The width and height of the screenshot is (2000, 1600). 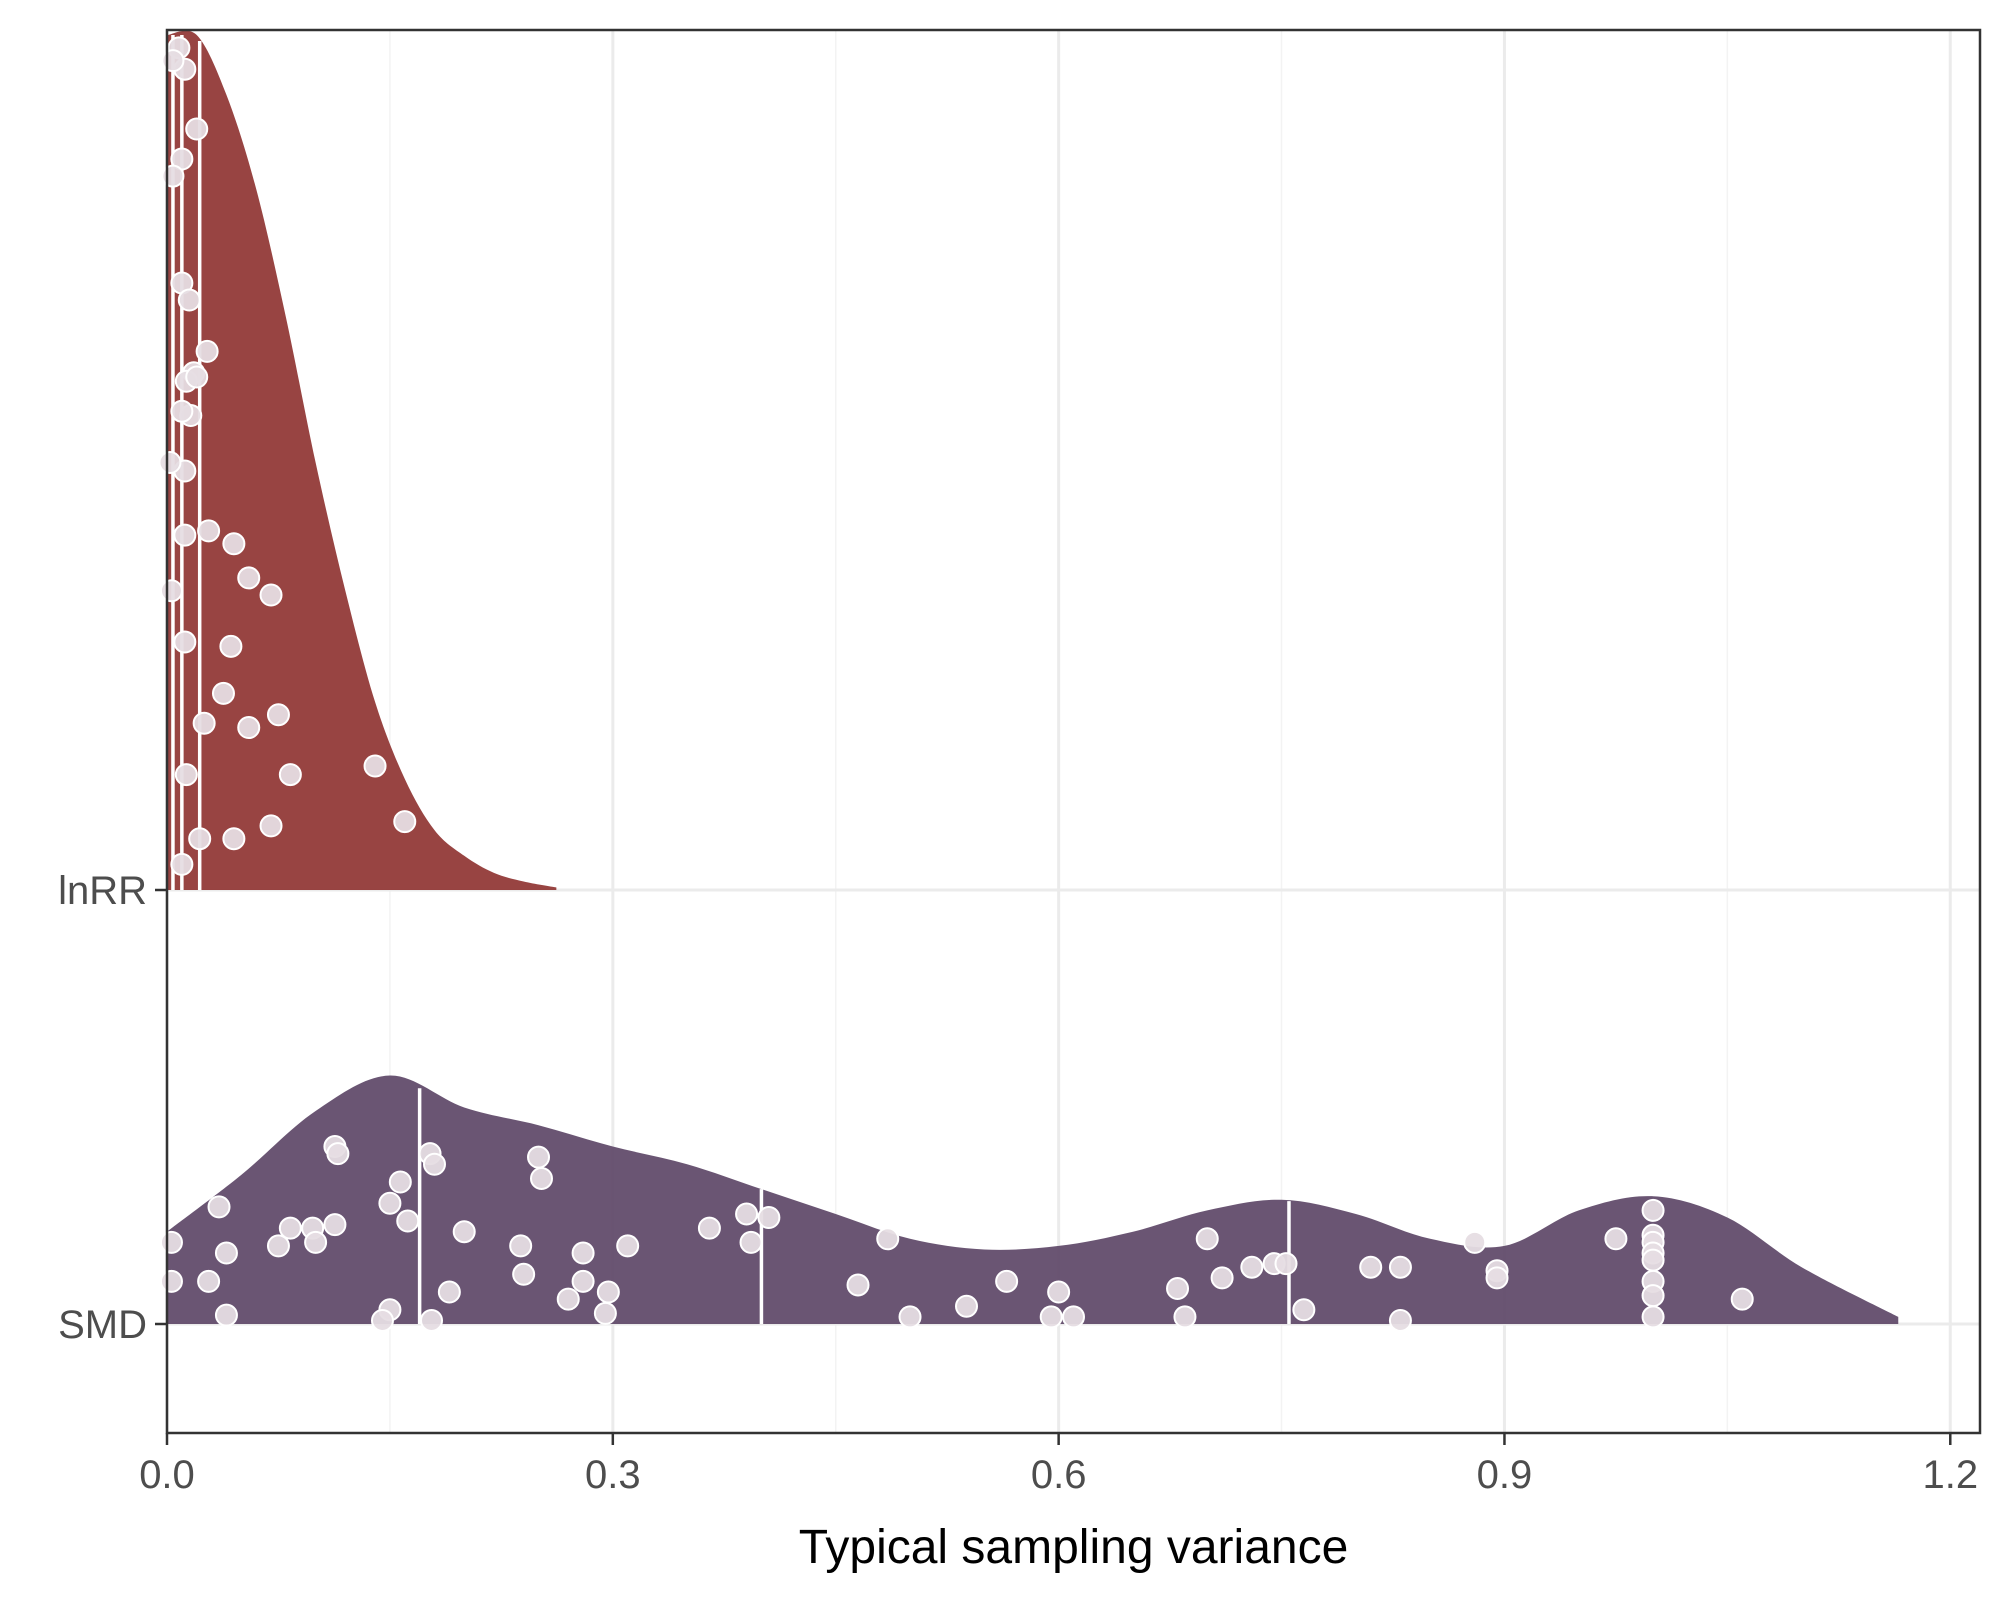 I want to click on x-axis-title: Typical sampling variance, so click(x=1074, y=1547).